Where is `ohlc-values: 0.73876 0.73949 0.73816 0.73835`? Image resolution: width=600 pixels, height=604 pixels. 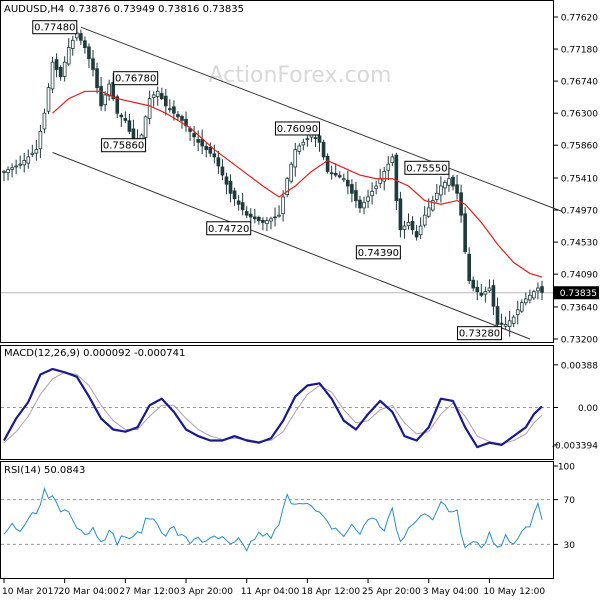 ohlc-values: 0.73876 0.73949 0.73816 0.73835 is located at coordinates (156, 9).